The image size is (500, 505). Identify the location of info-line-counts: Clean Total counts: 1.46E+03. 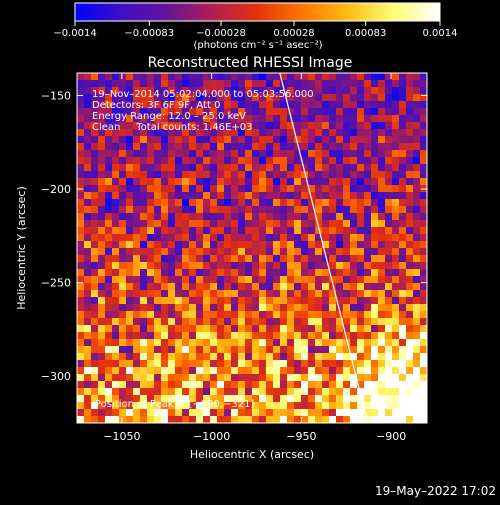
(172, 127).